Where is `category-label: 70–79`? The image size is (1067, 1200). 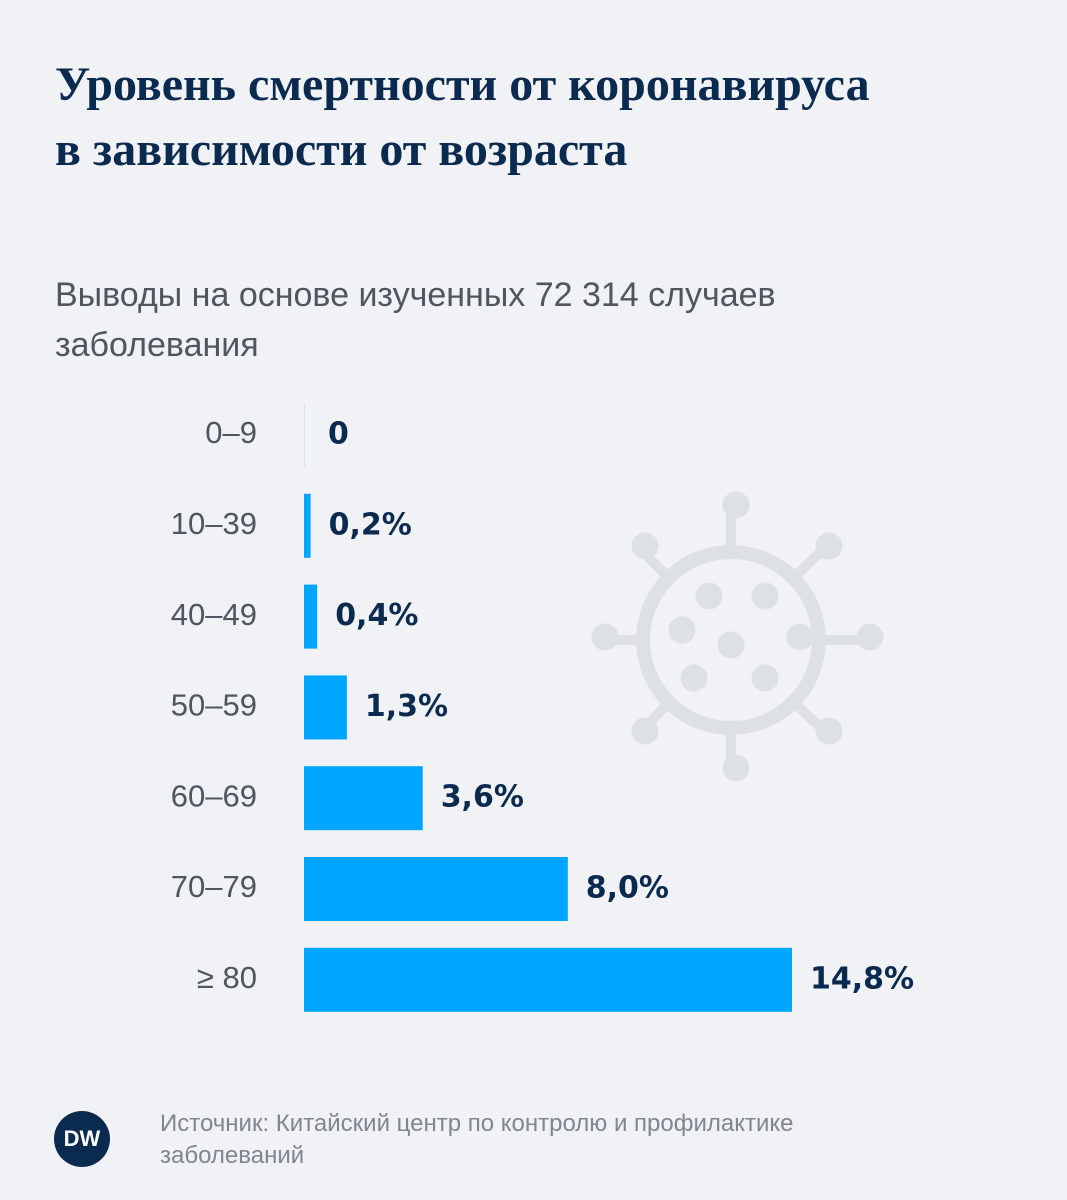
category-label: 70–79 is located at coordinates (214, 886).